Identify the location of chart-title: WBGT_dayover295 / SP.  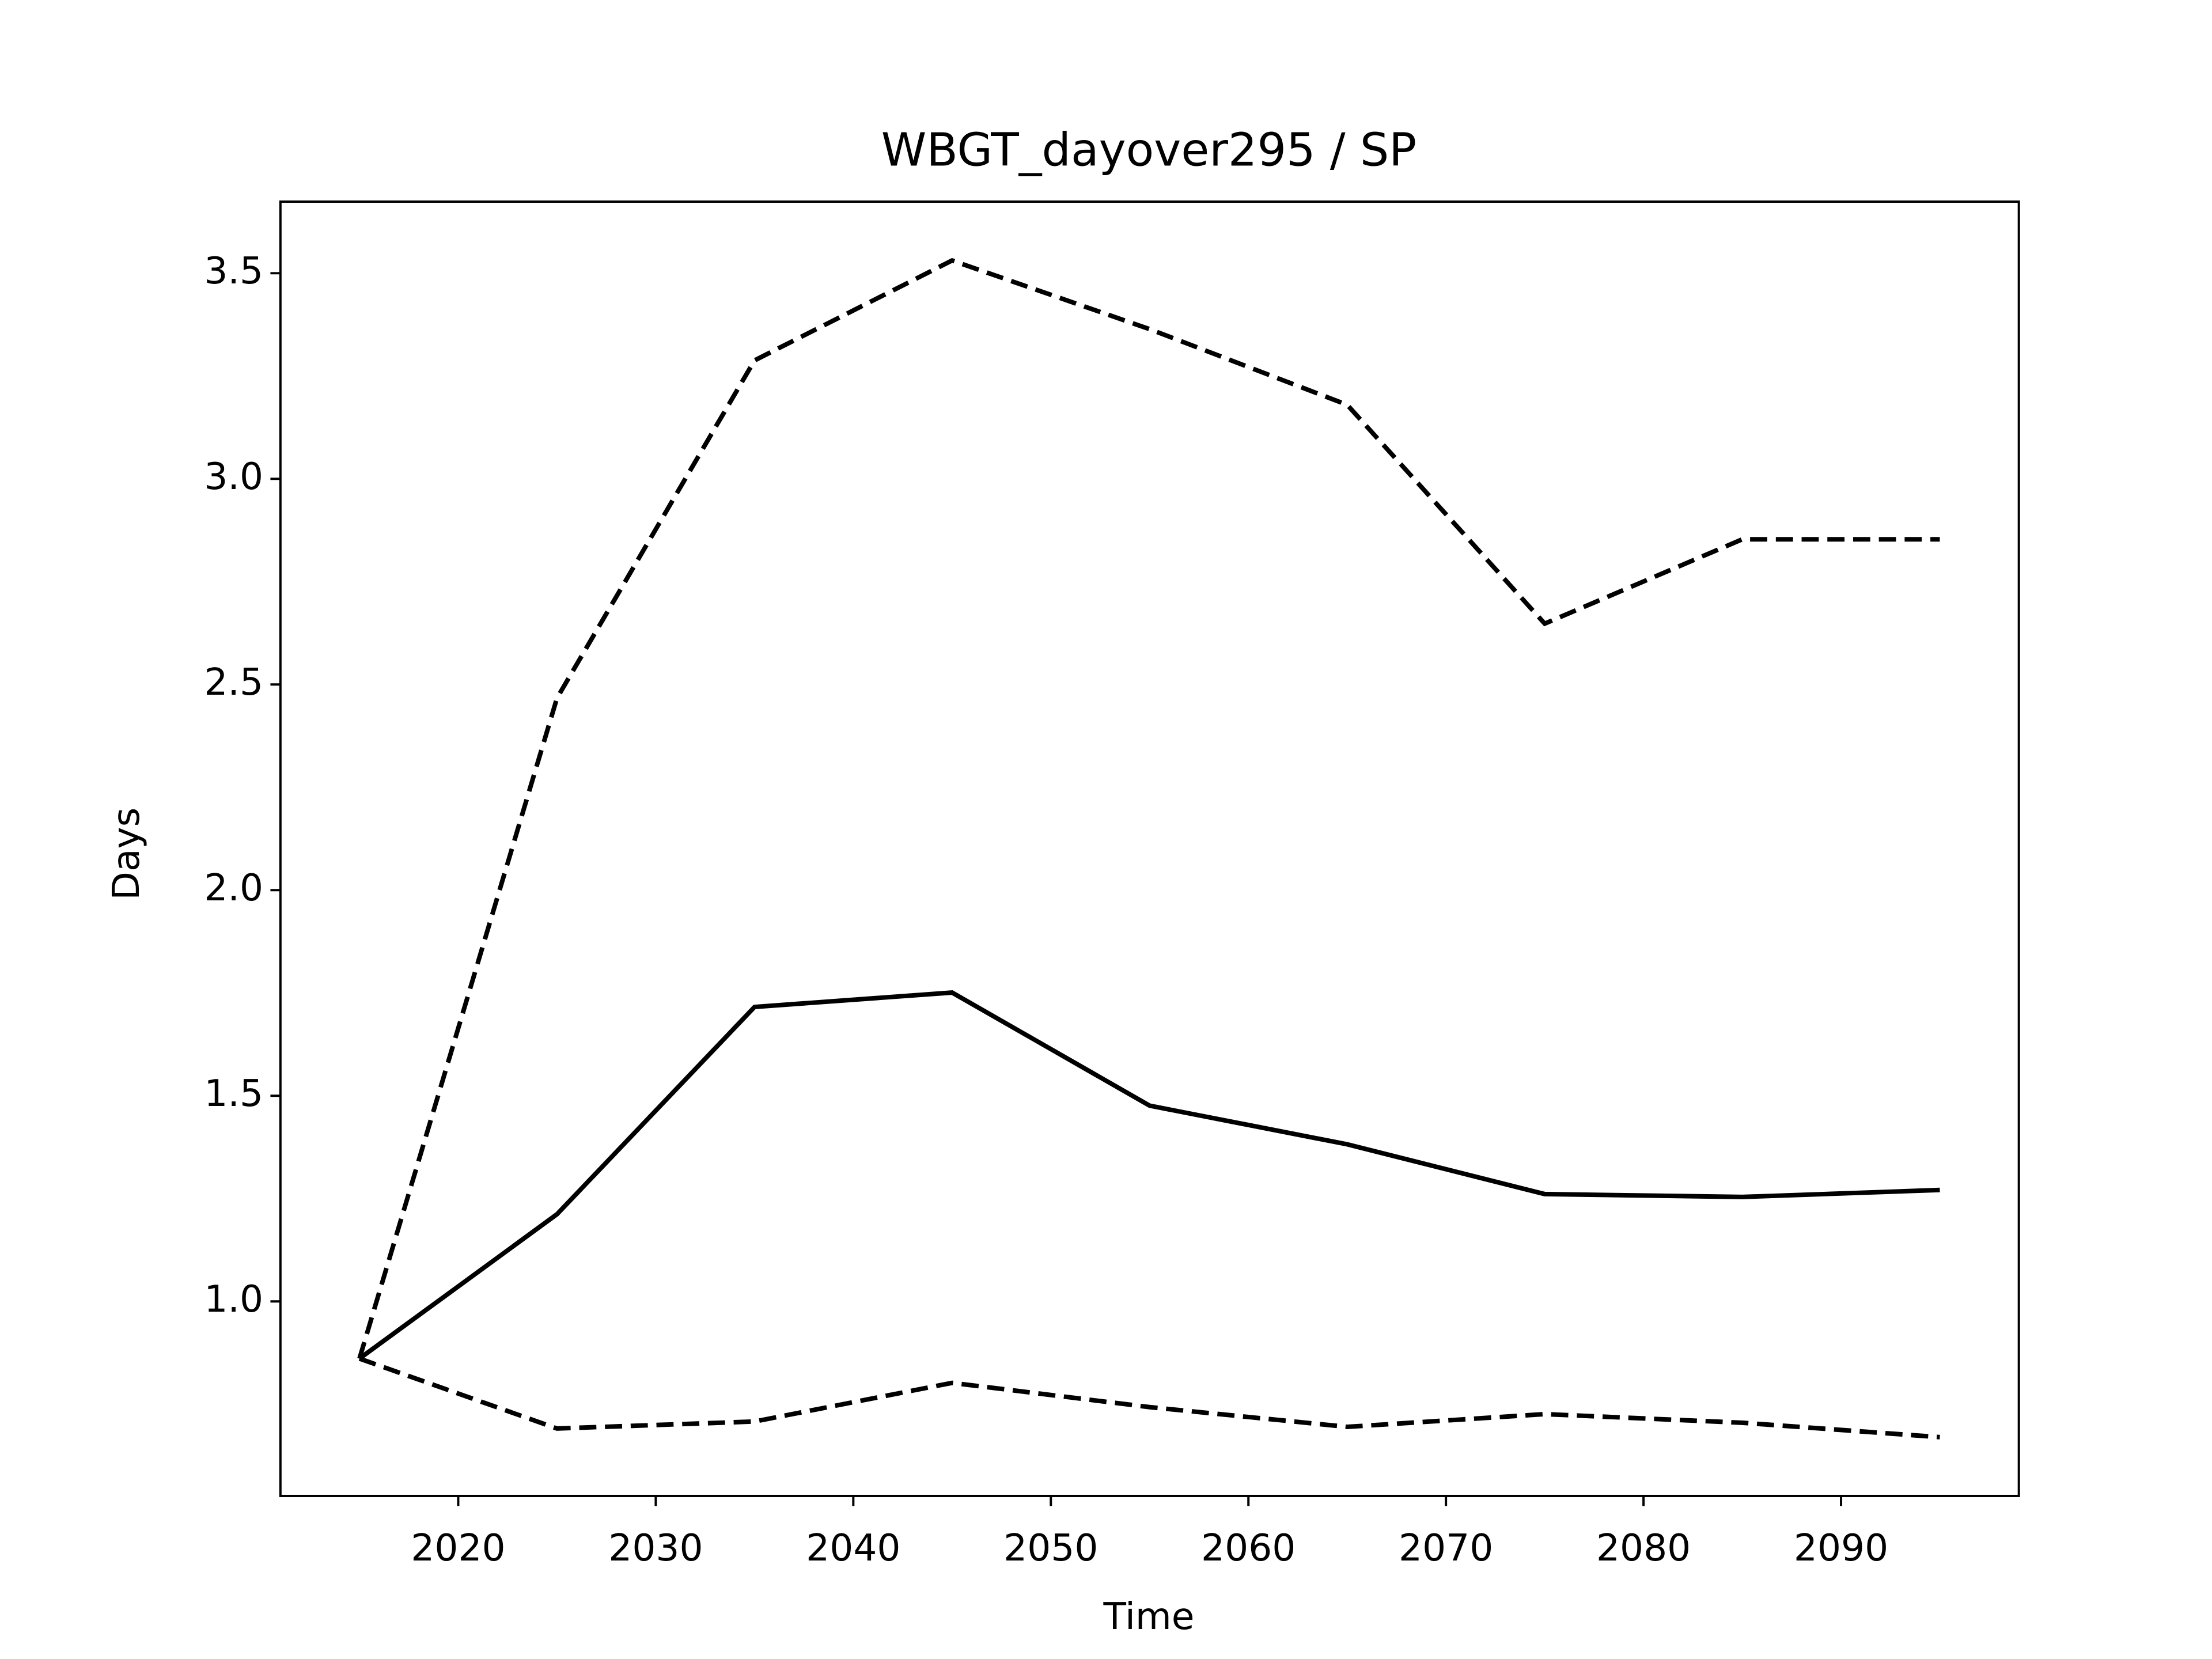
(1148, 150).